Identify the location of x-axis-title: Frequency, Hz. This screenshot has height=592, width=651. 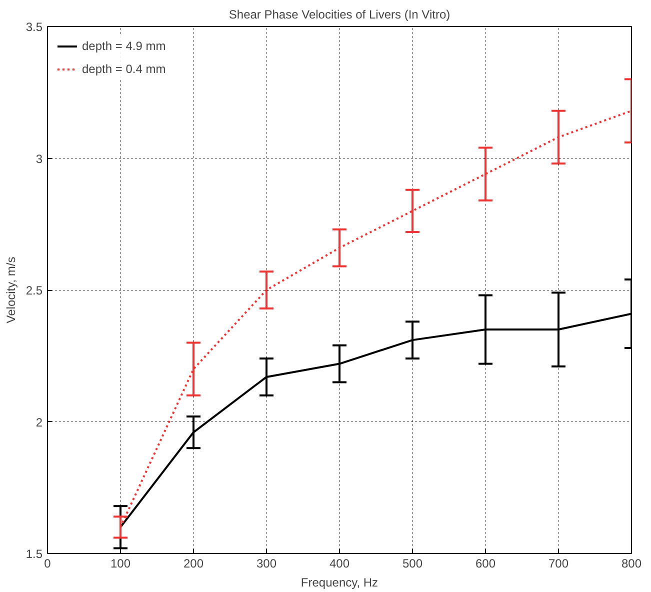
(339, 583).